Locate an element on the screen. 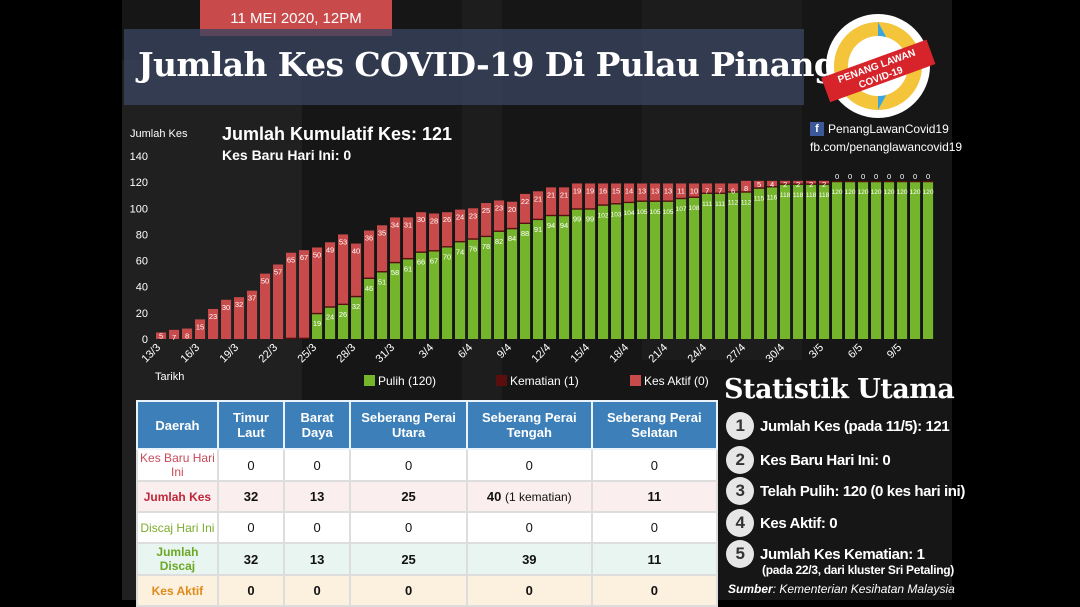 This screenshot has width=1080, height=607. data-label-pulih: 66 is located at coordinates (421, 262).